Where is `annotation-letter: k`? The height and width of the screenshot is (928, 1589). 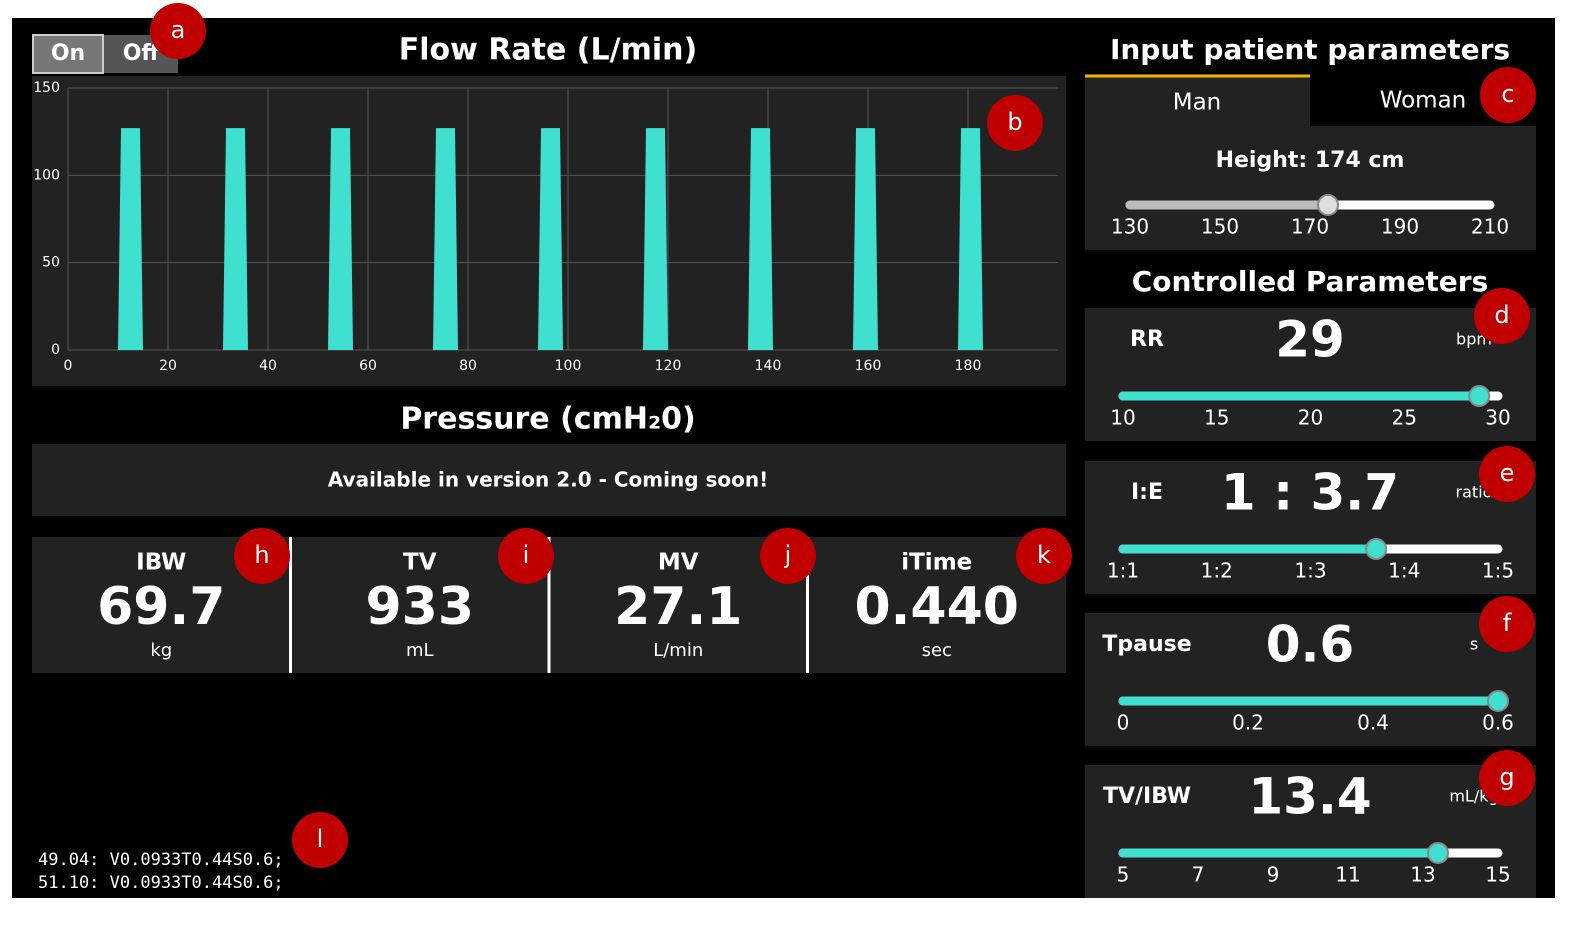 annotation-letter: k is located at coordinates (1044, 555).